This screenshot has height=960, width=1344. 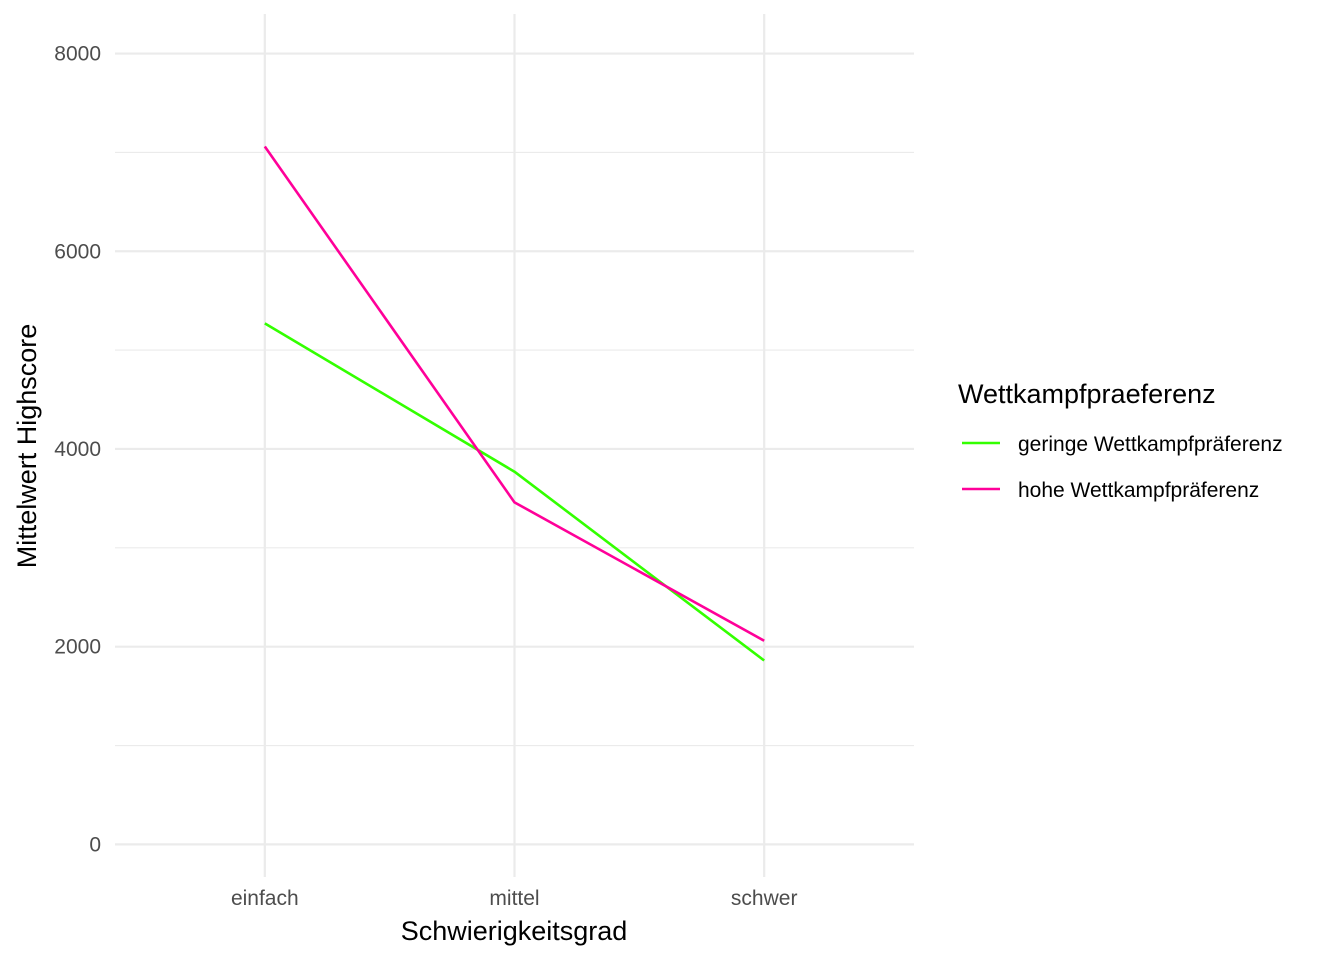 I want to click on legend-item: geringe Wettkampfpräferenz, so click(x=1122, y=444).